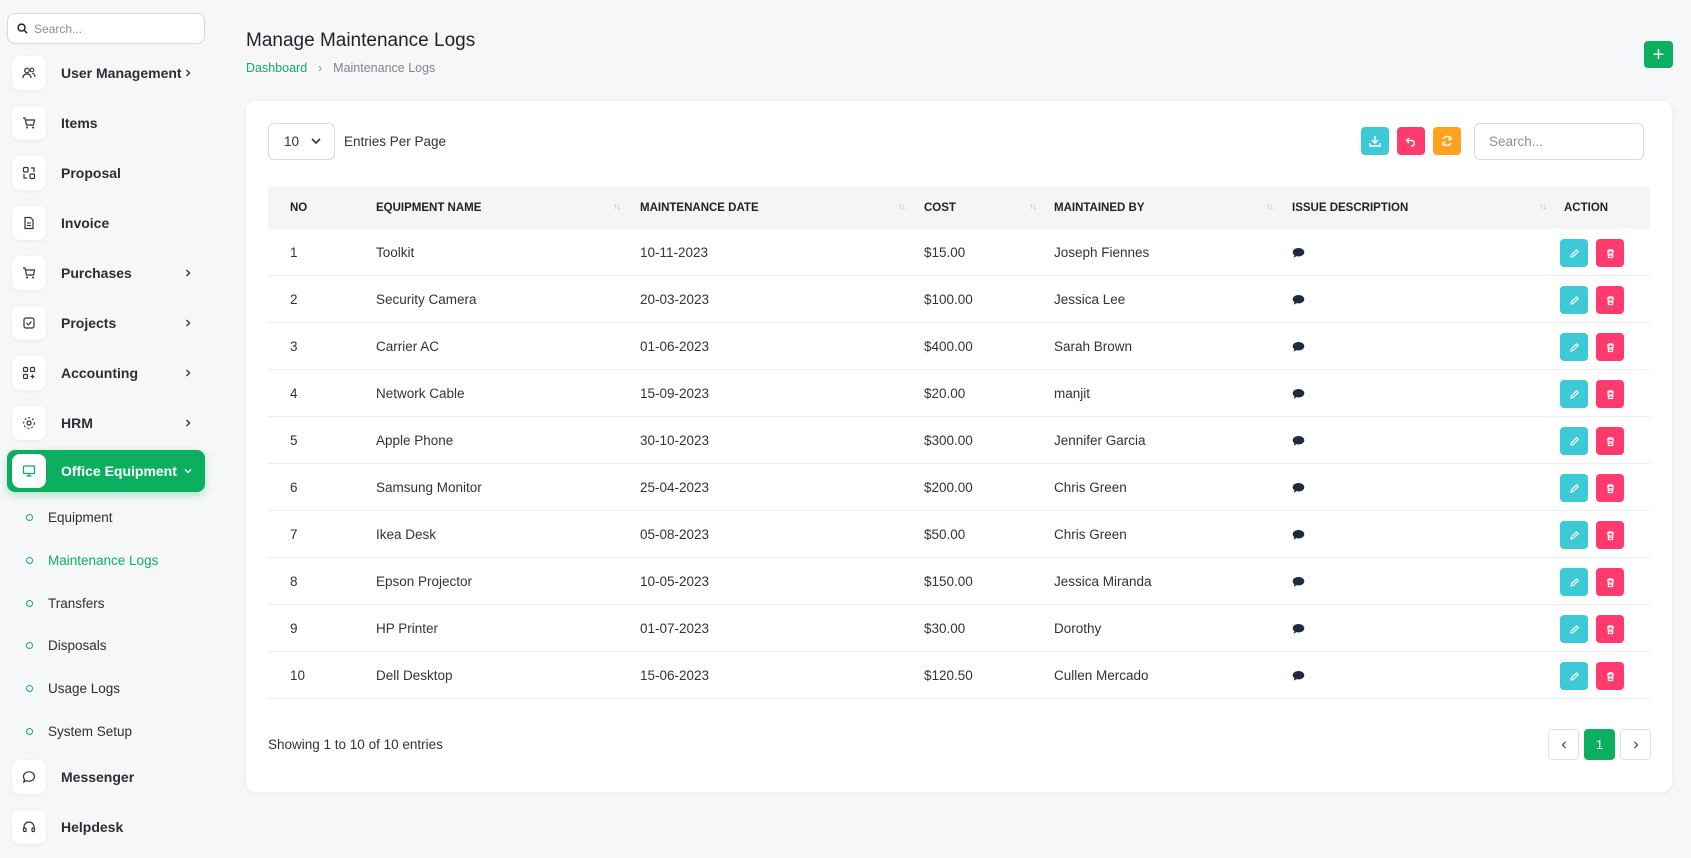  I want to click on sidebar-subitem-system-setup: System Setup, so click(79, 731).